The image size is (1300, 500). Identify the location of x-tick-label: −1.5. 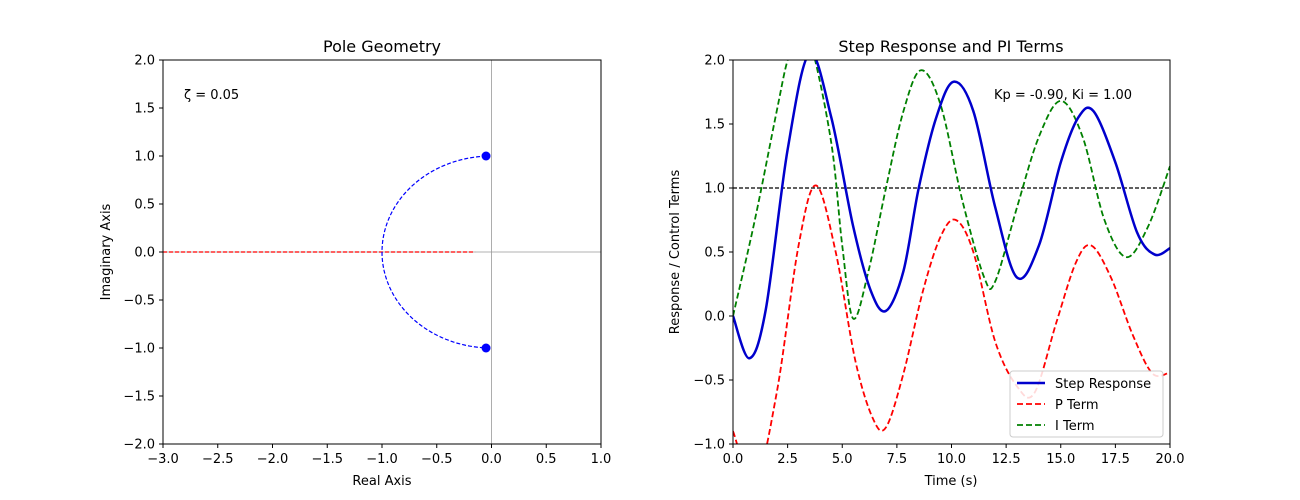
(327, 459).